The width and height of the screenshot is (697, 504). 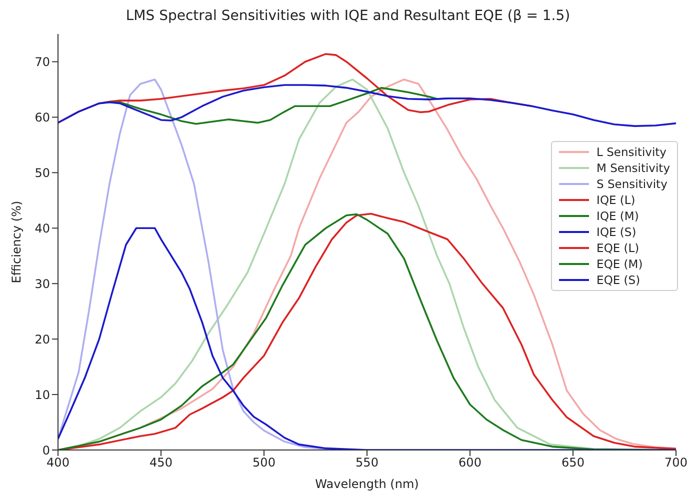 What do you see at coordinates (348, 17) in the screenshot?
I see `chart-title: LMS Spectral Sensitivities with IQE and Resultant EQE (β = 1.5)` at bounding box center [348, 17].